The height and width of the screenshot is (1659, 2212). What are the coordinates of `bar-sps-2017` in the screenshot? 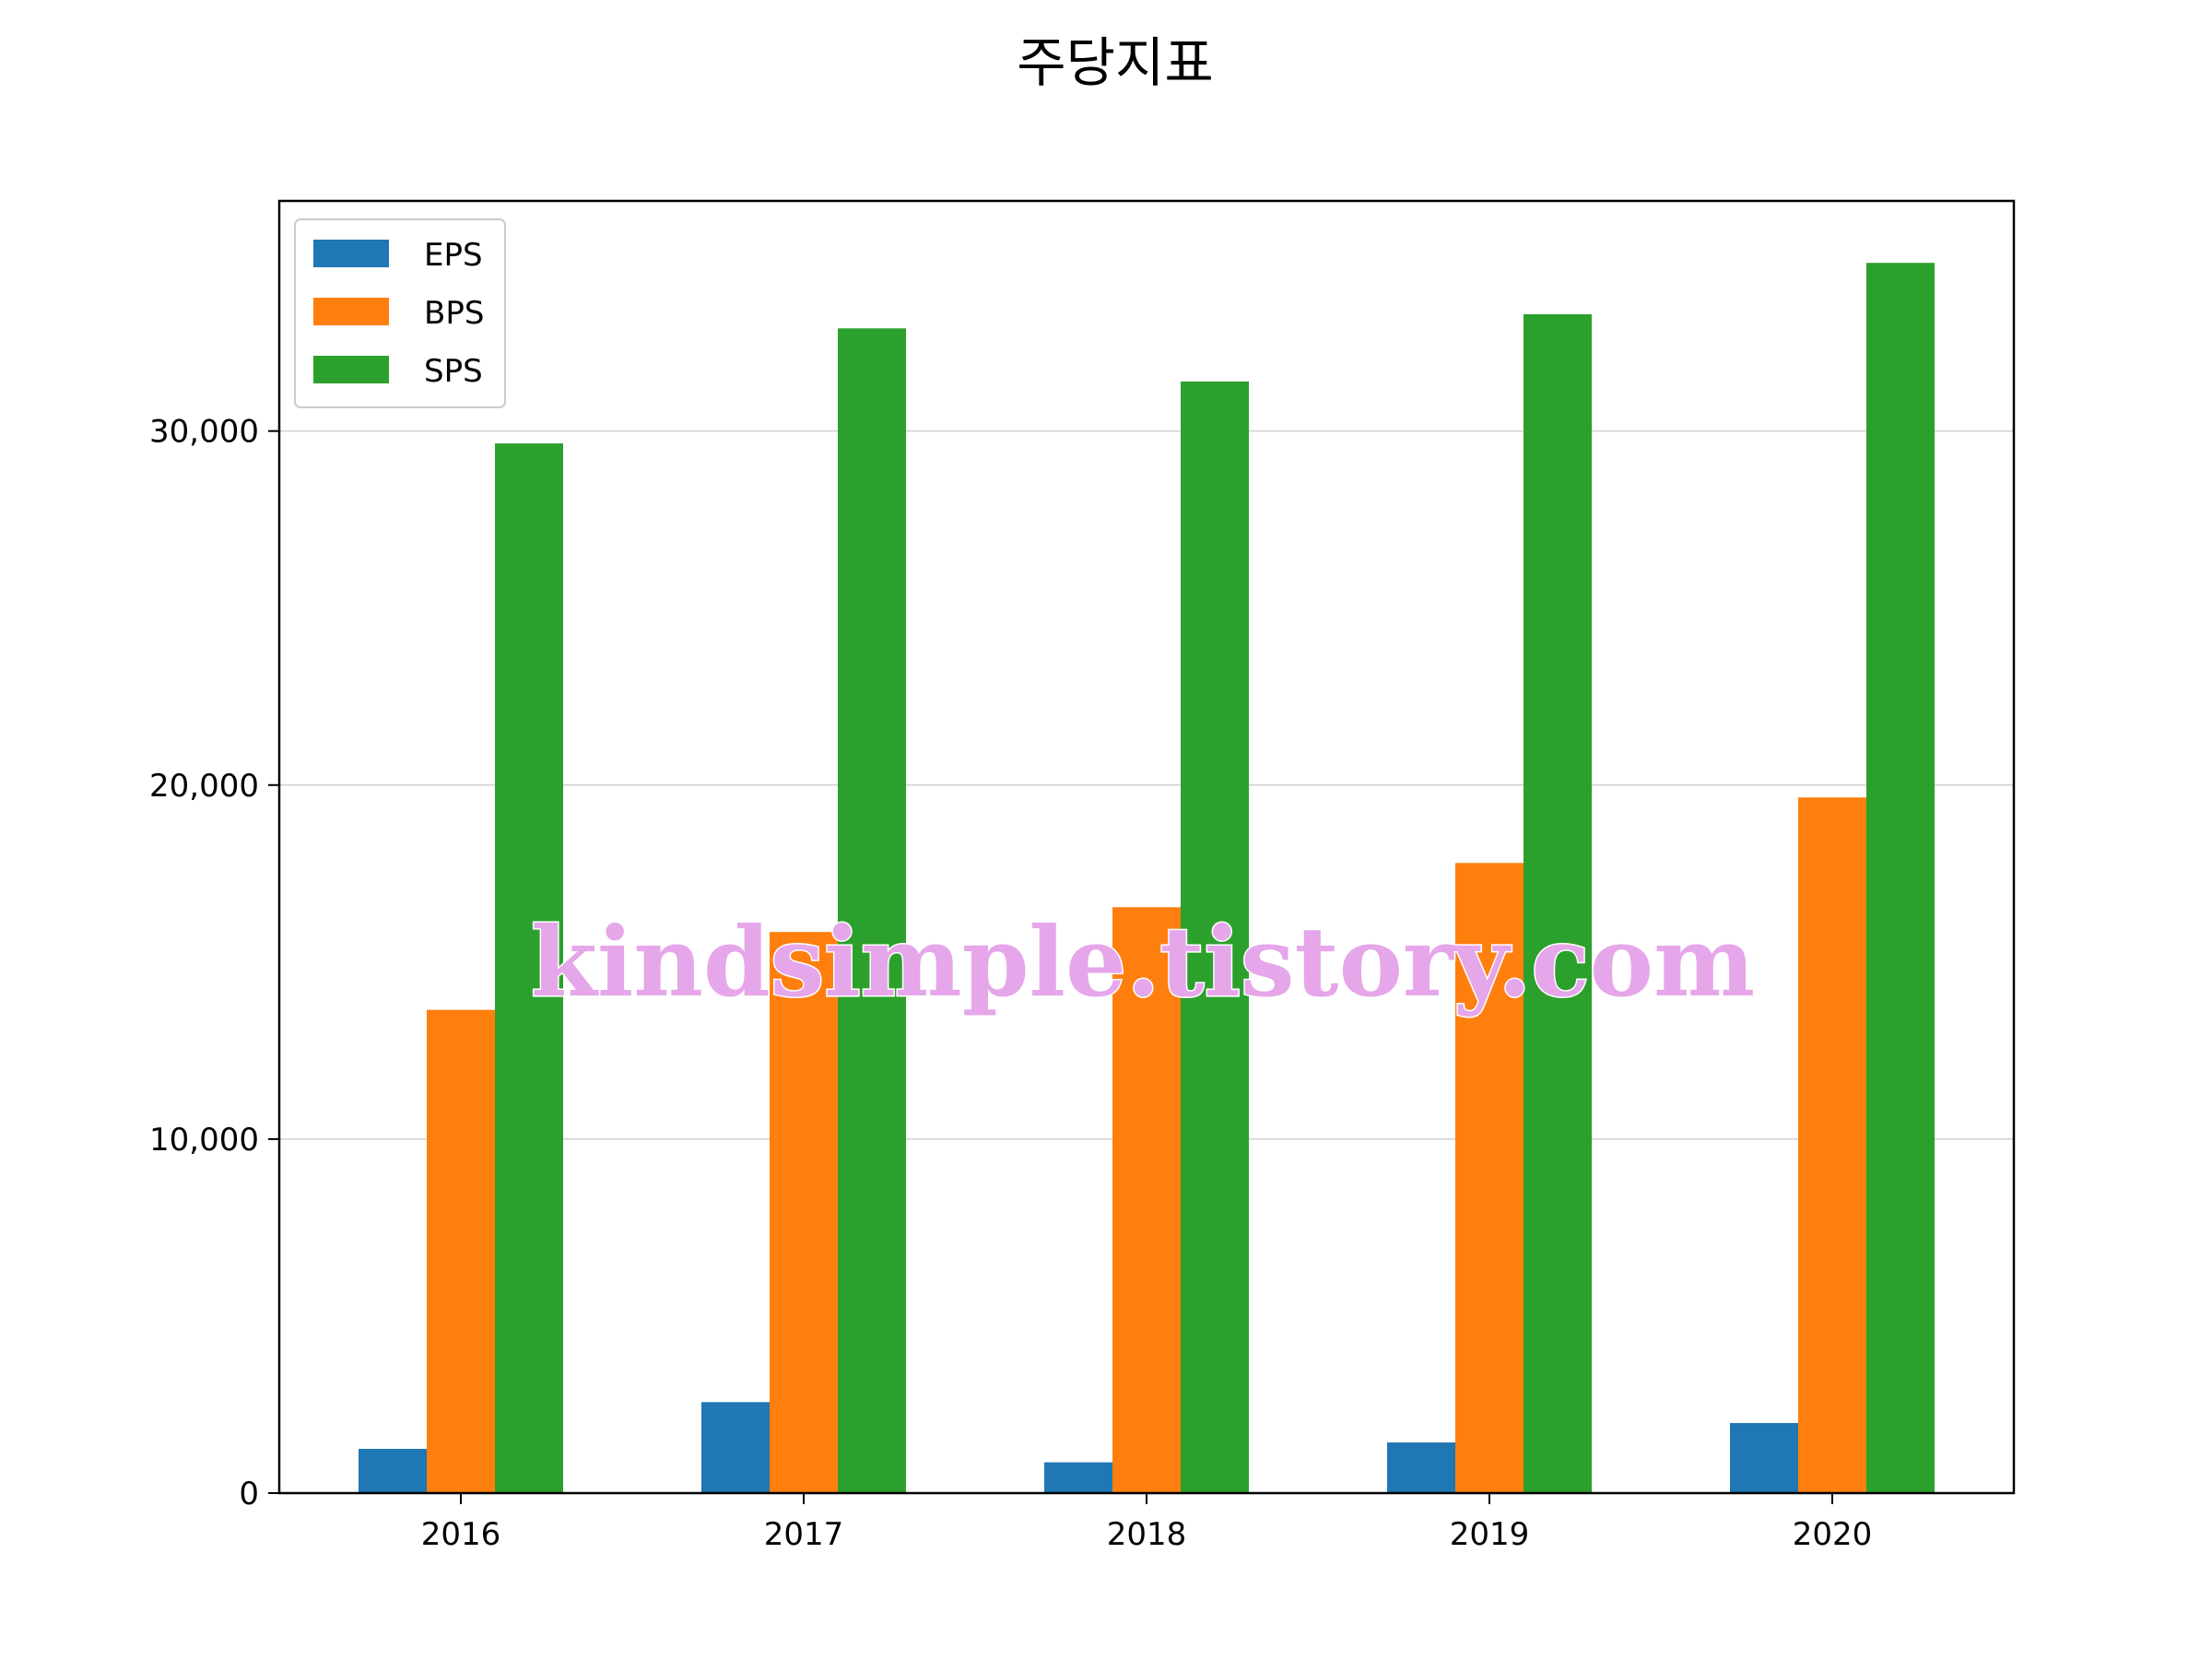 It's located at (872, 911).